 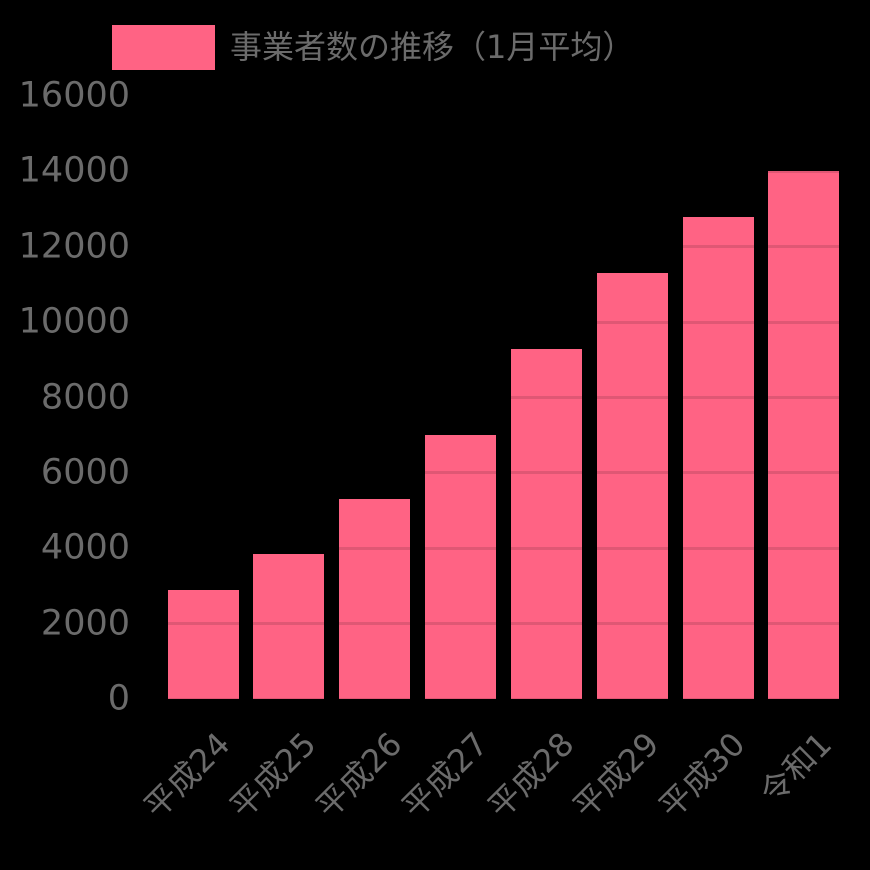 I want to click on x-tick-label-平成26: 平成26, so click(x=359, y=775).